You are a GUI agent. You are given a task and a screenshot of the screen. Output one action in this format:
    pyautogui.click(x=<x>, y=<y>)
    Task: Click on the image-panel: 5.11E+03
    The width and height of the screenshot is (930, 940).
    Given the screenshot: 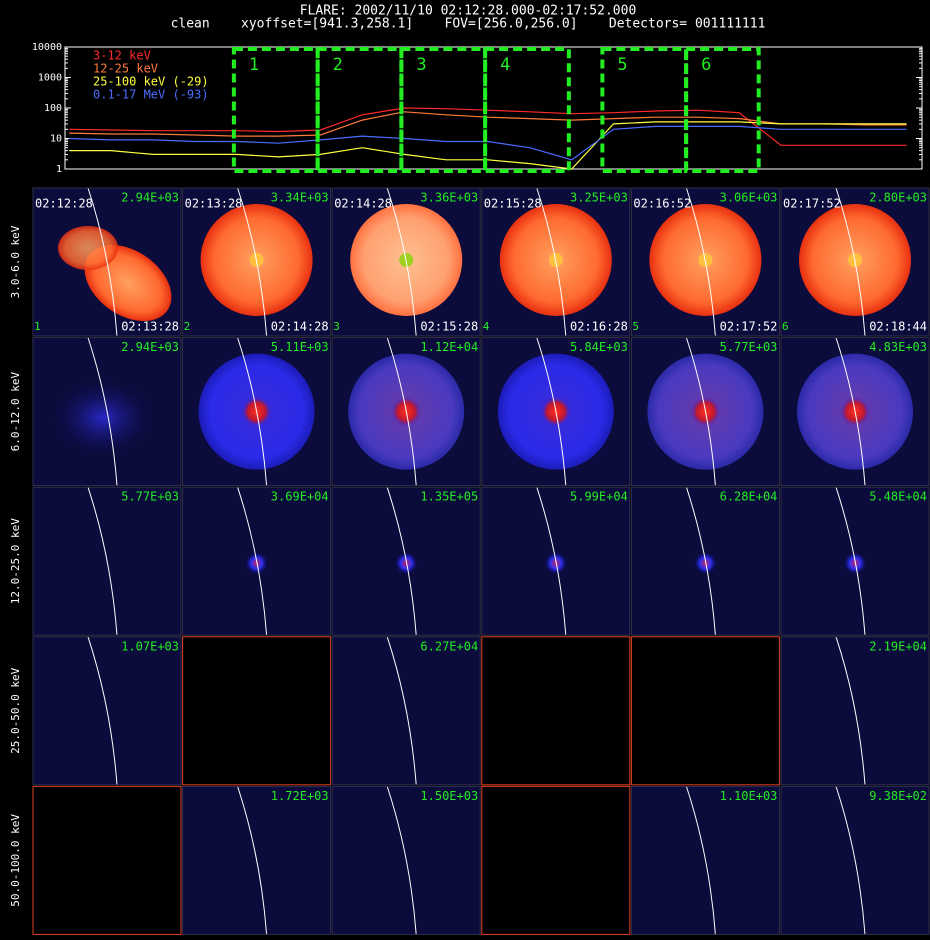 What is the action you would take?
    pyautogui.click(x=257, y=412)
    